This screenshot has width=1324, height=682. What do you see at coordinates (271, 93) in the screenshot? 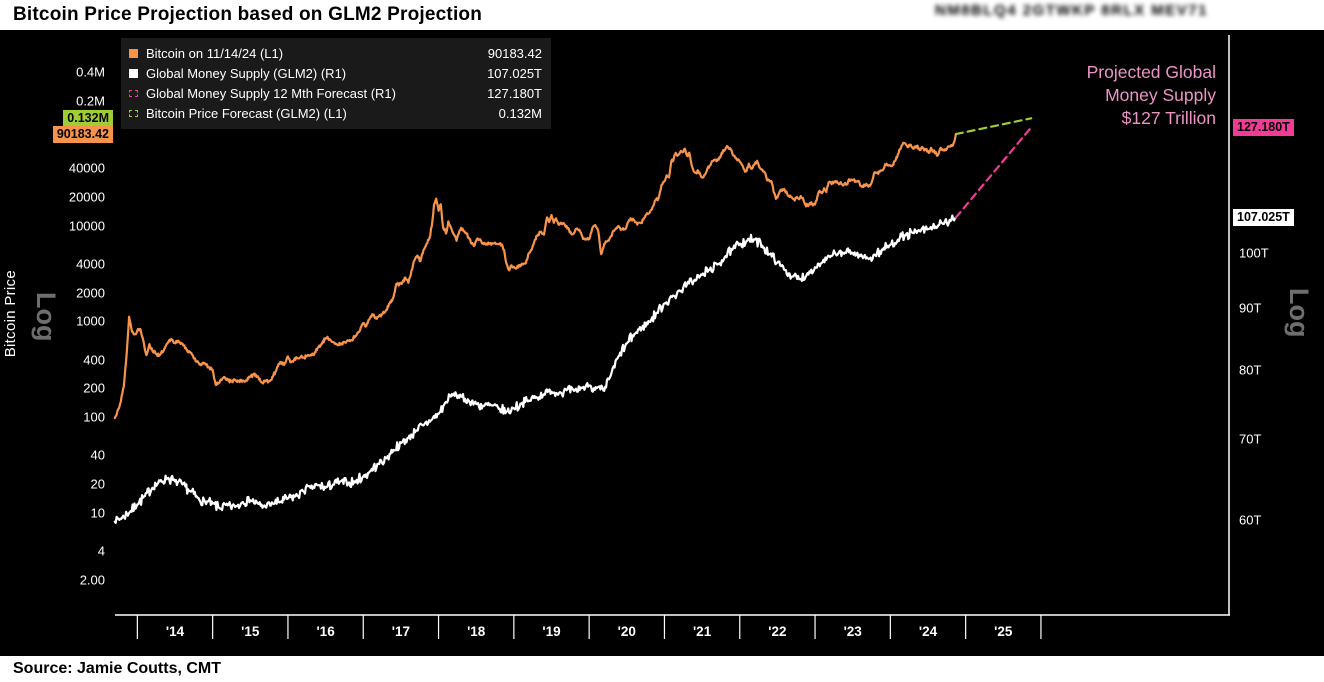
I see `legend-label: Global Money Supply 12 Mth Forecast (R1)` at bounding box center [271, 93].